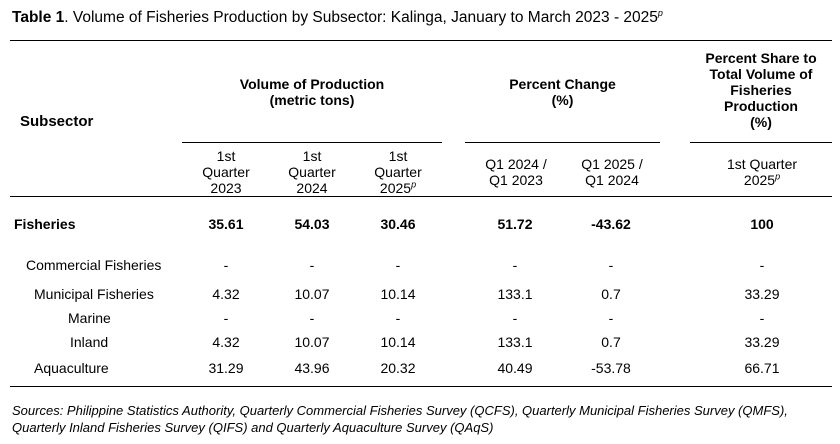  What do you see at coordinates (611, 368) in the screenshot?
I see `table-cell: -53.78` at bounding box center [611, 368].